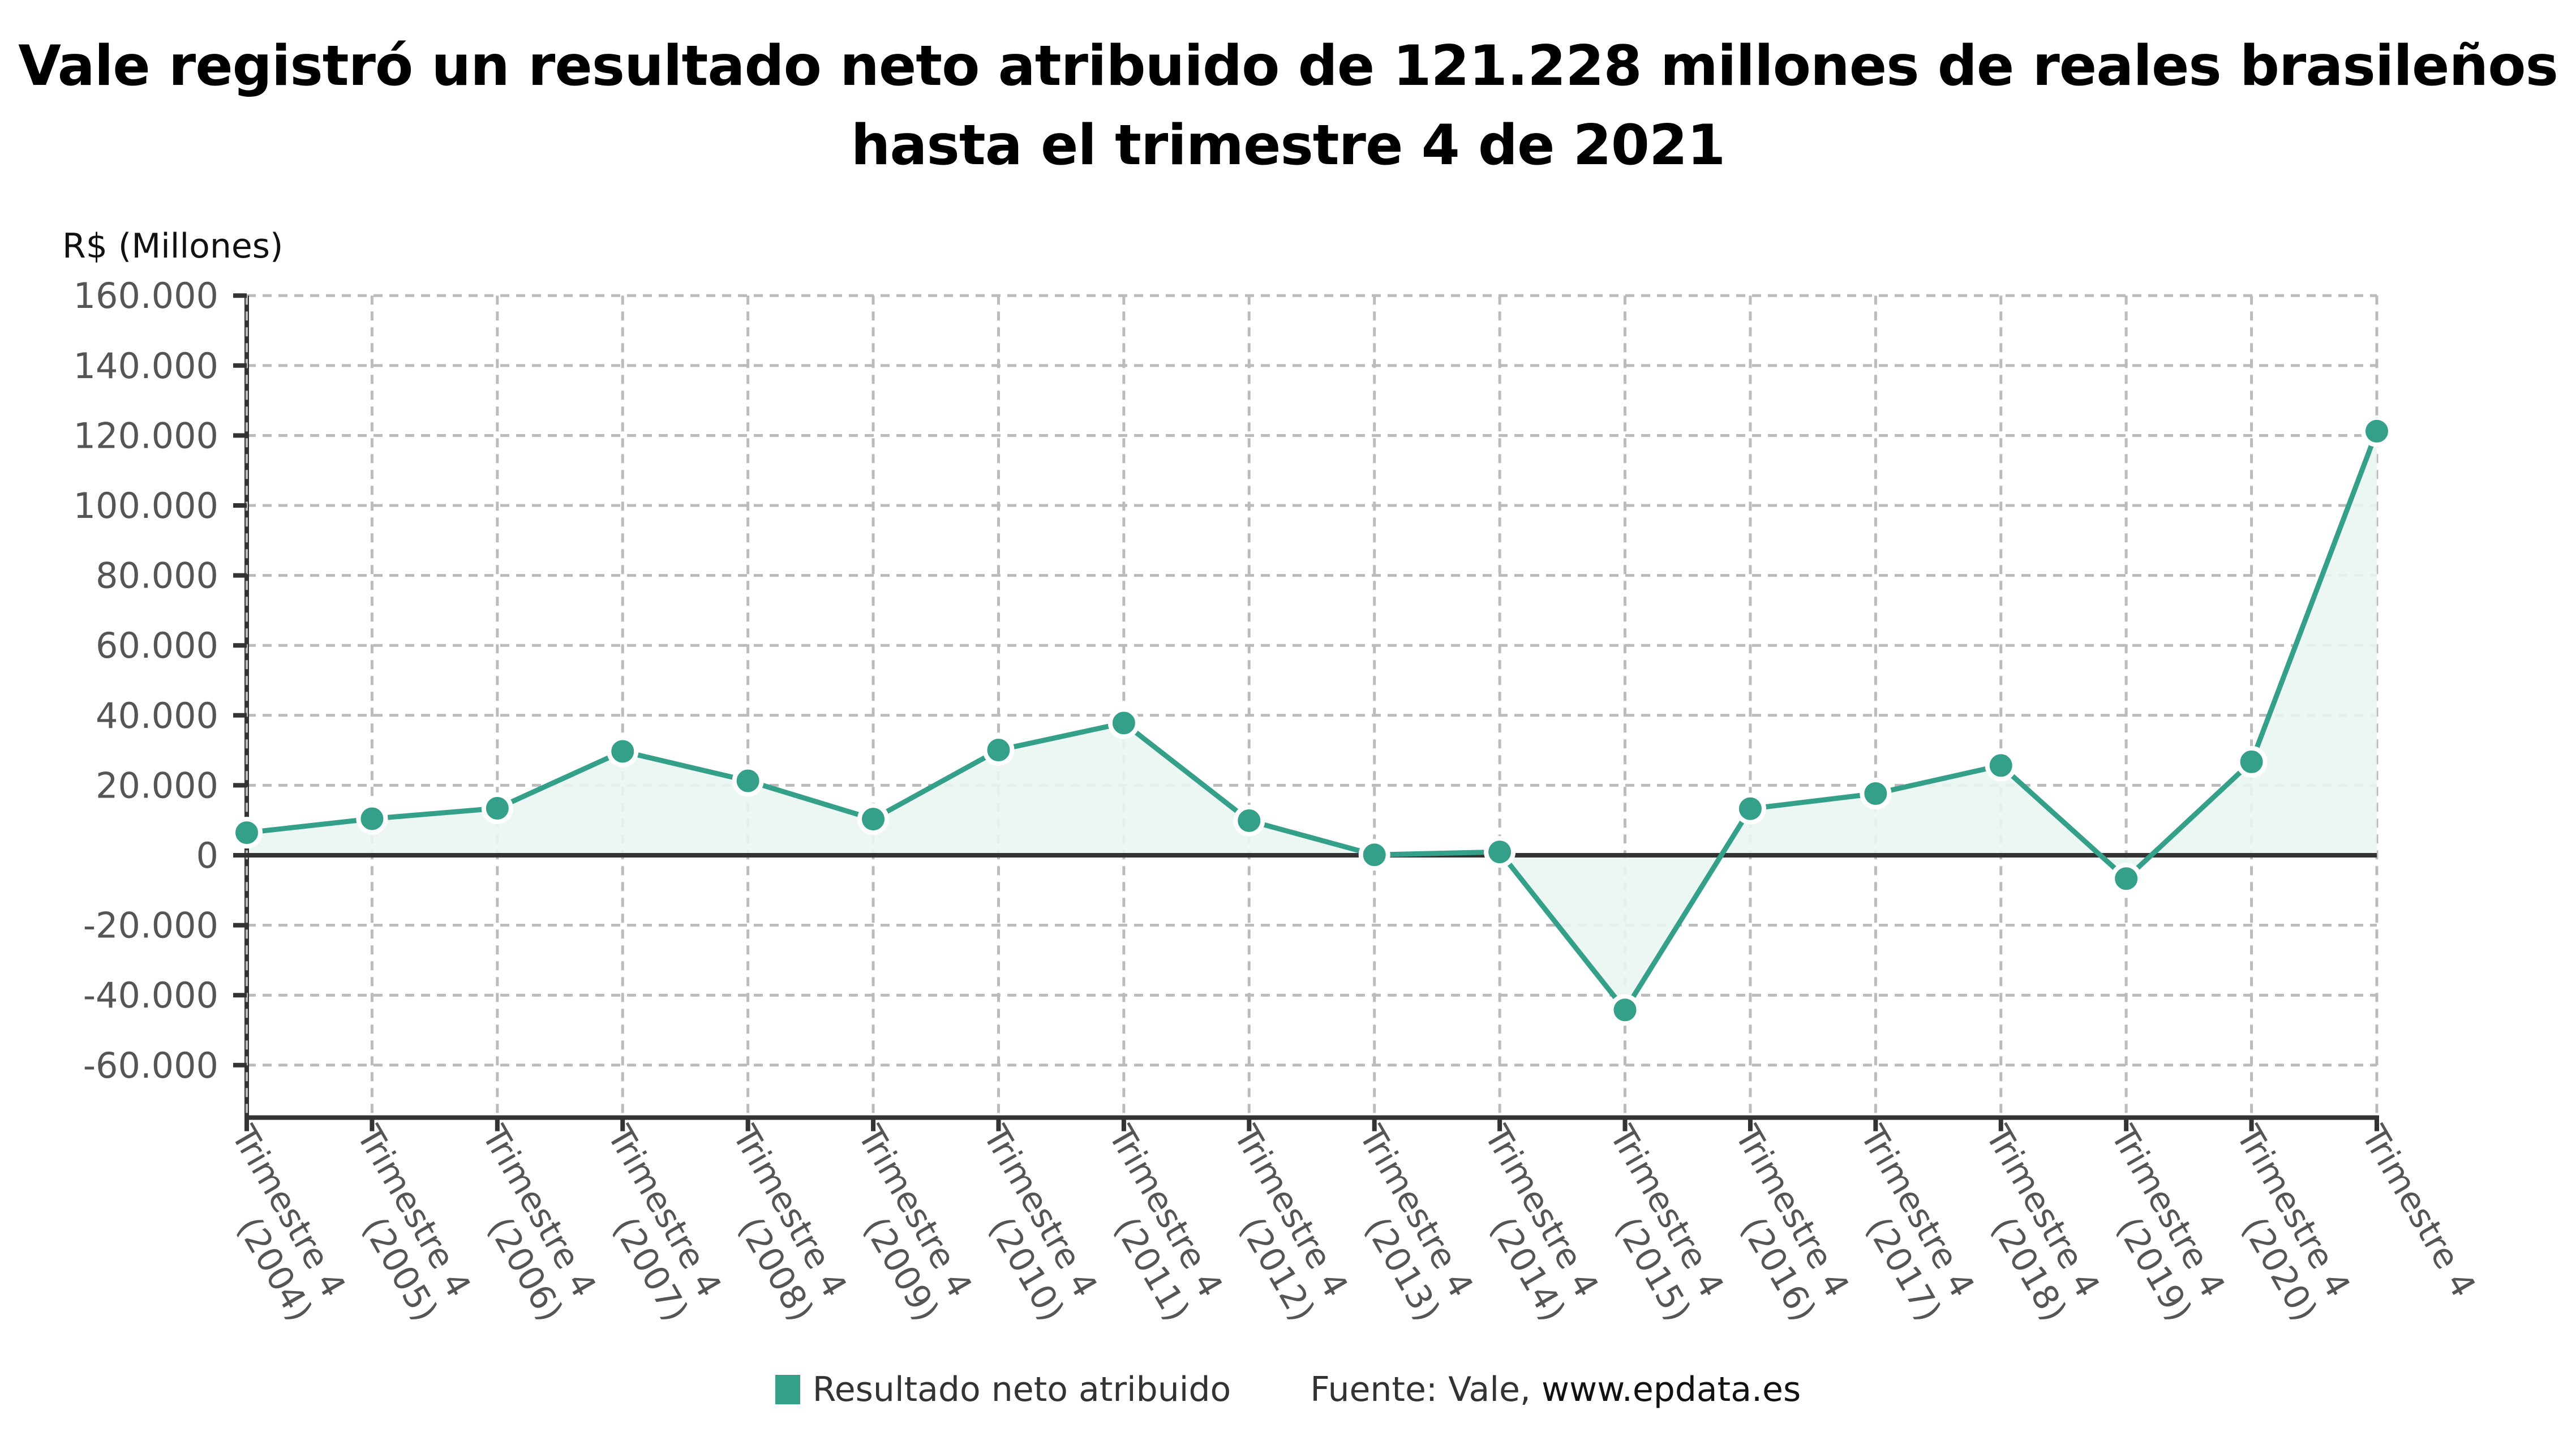 This screenshot has width=2576, height=1449. I want to click on source-prefix: Fuente: Vale,, so click(1426, 1389).